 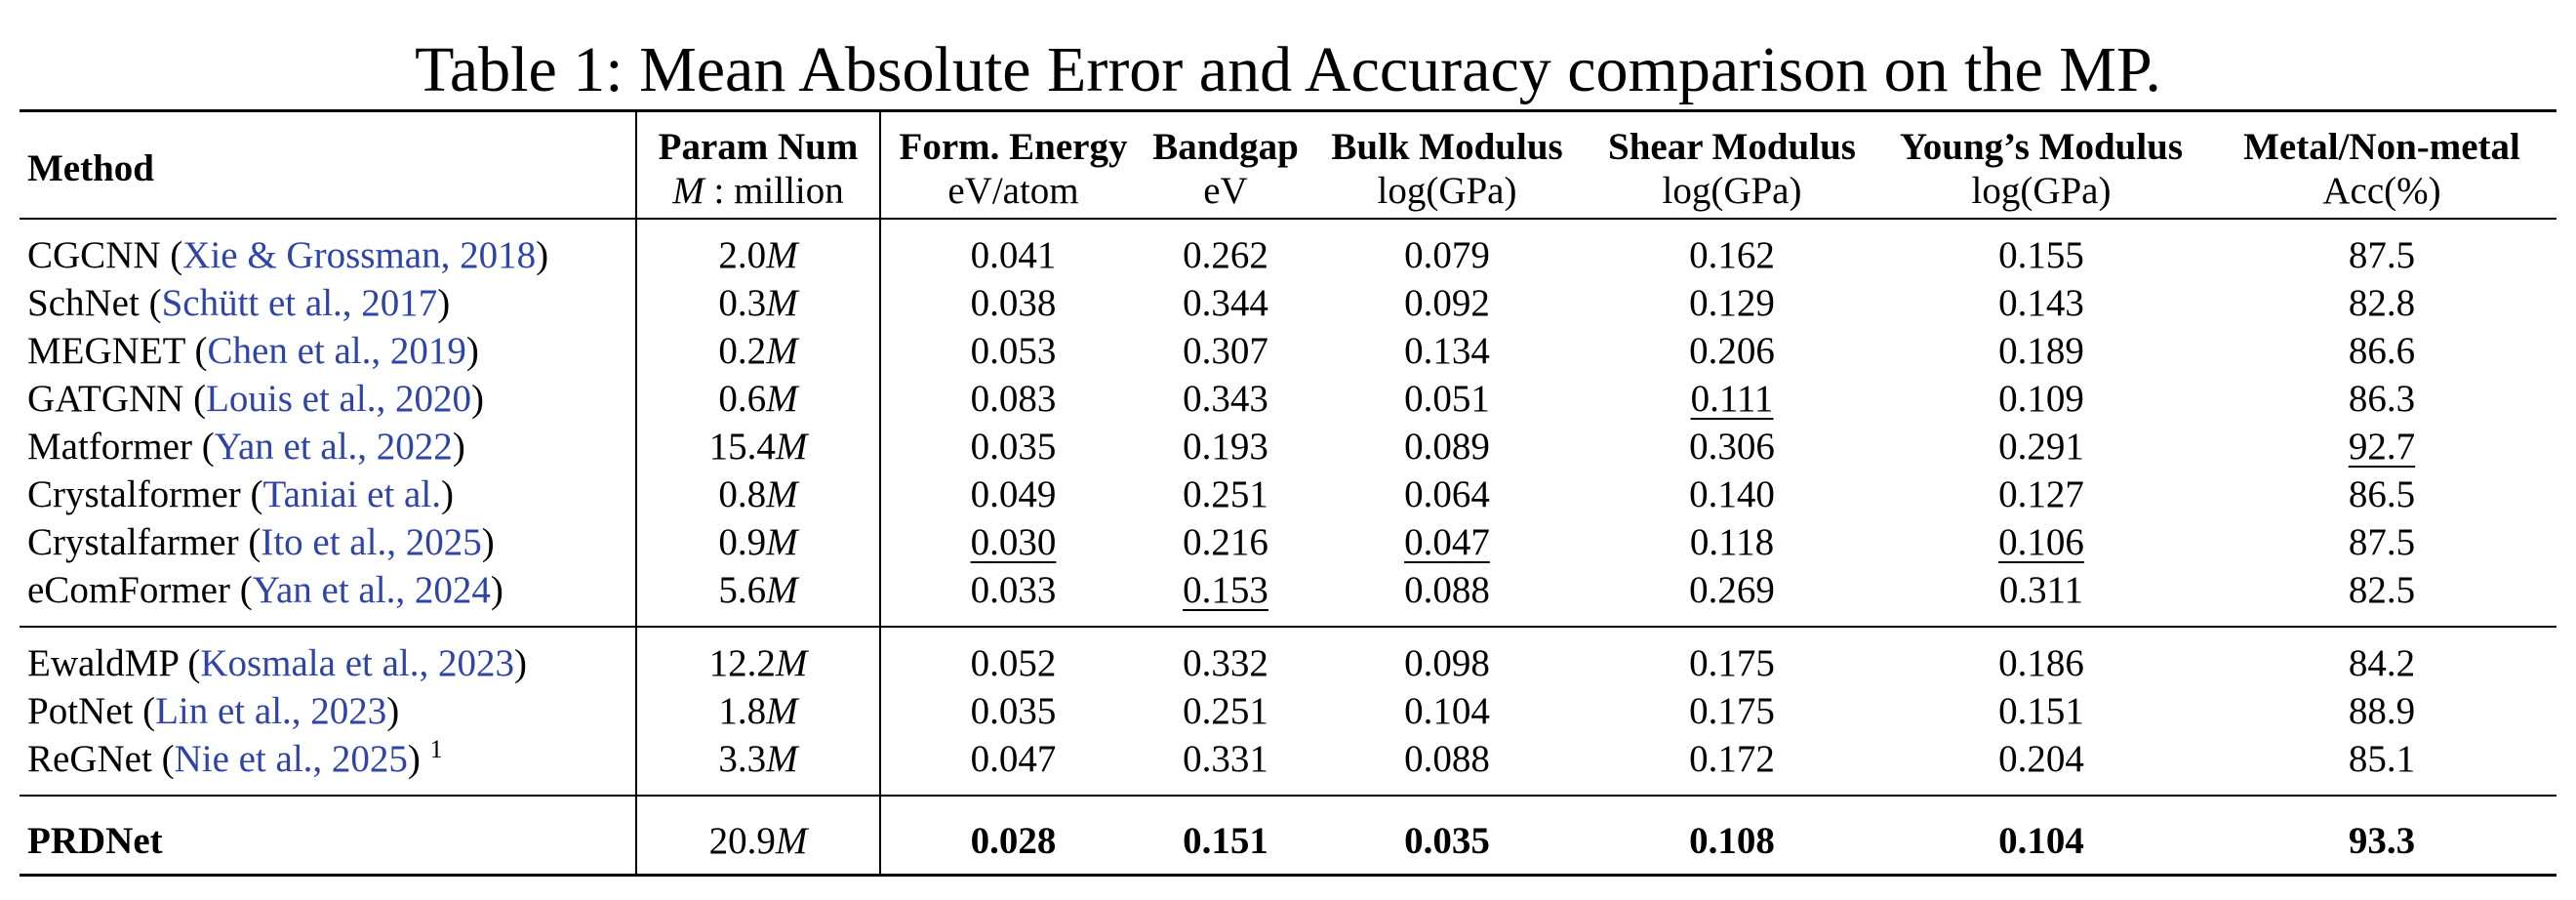 I want to click on value-cell: 0.088, so click(x=1447, y=590).